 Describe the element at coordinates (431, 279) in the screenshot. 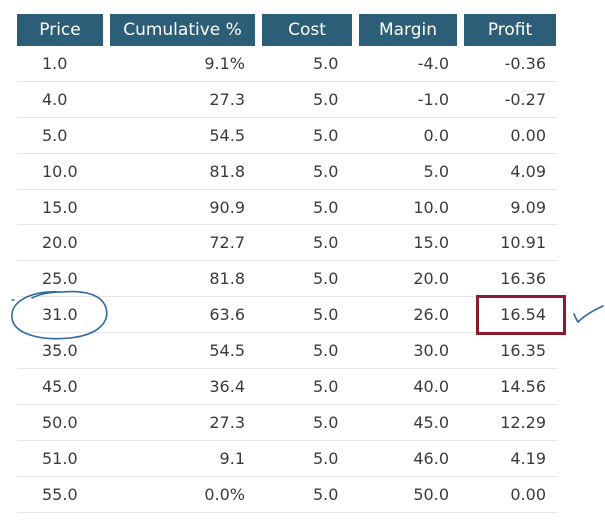

I see `margin-cell: 20.0` at that location.